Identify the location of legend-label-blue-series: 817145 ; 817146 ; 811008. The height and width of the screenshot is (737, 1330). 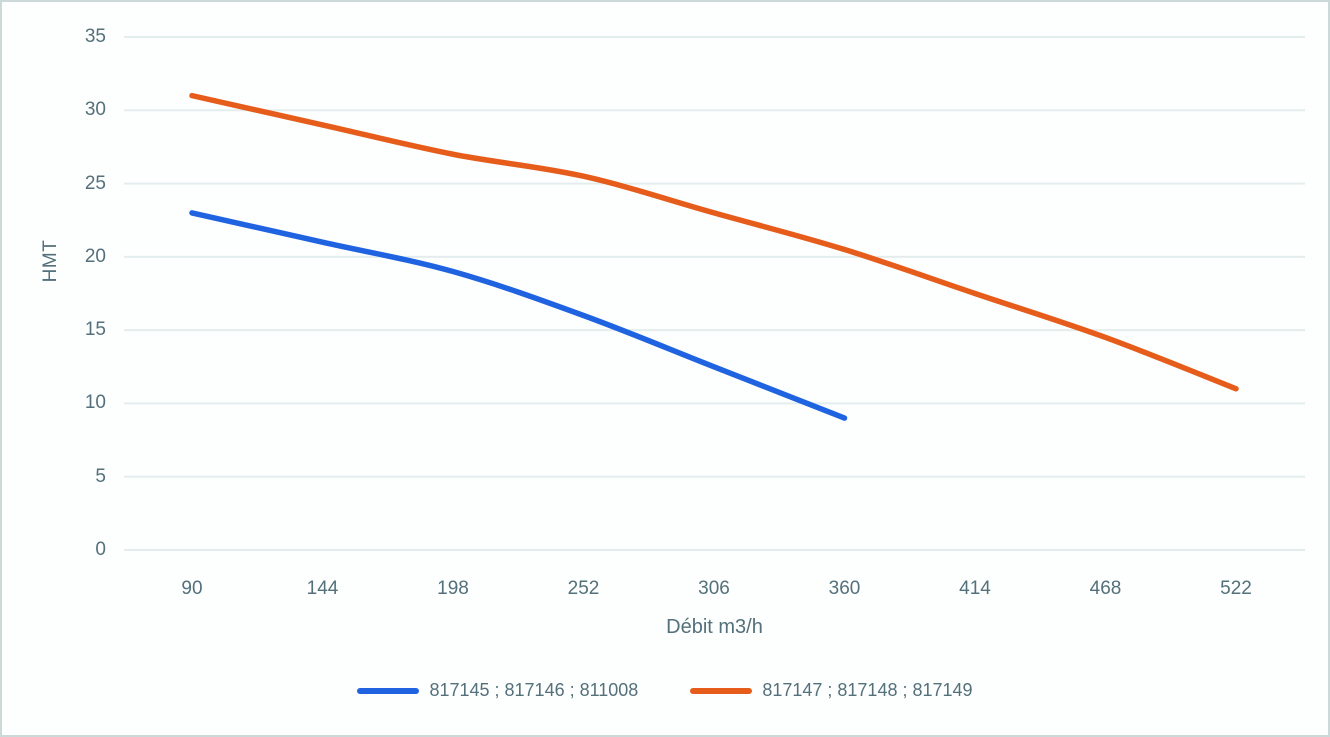
(534, 690).